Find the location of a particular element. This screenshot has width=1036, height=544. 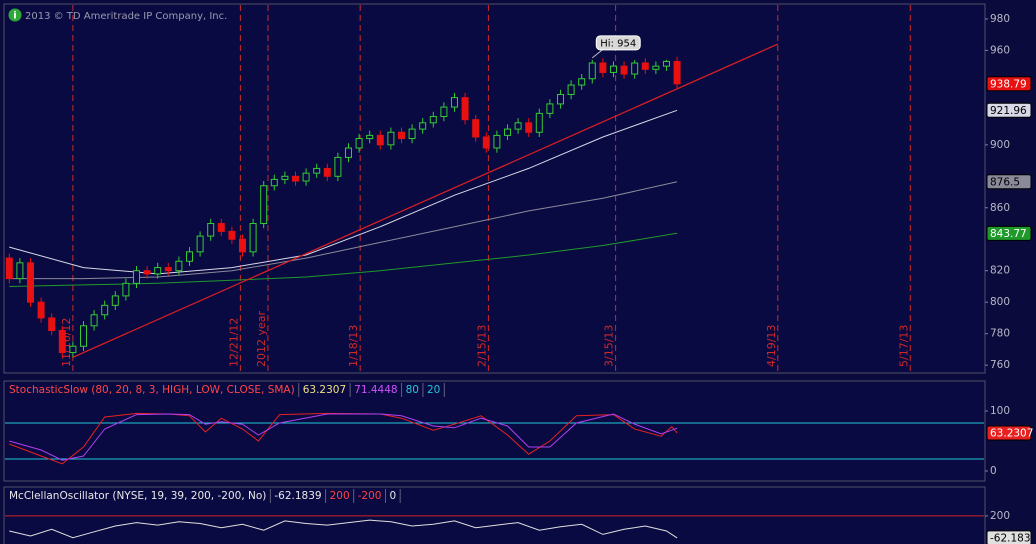

hi-annotation: Hi: 954 is located at coordinates (616, 47).